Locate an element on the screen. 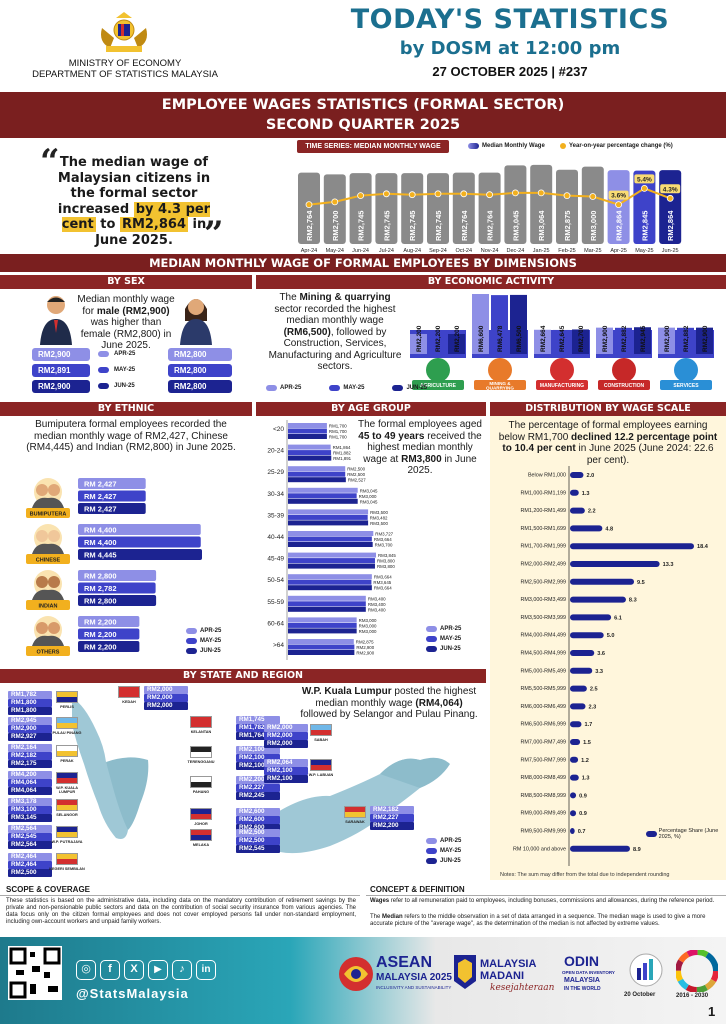  age-bar-label: RM3,400 is located at coordinates (377, 598).